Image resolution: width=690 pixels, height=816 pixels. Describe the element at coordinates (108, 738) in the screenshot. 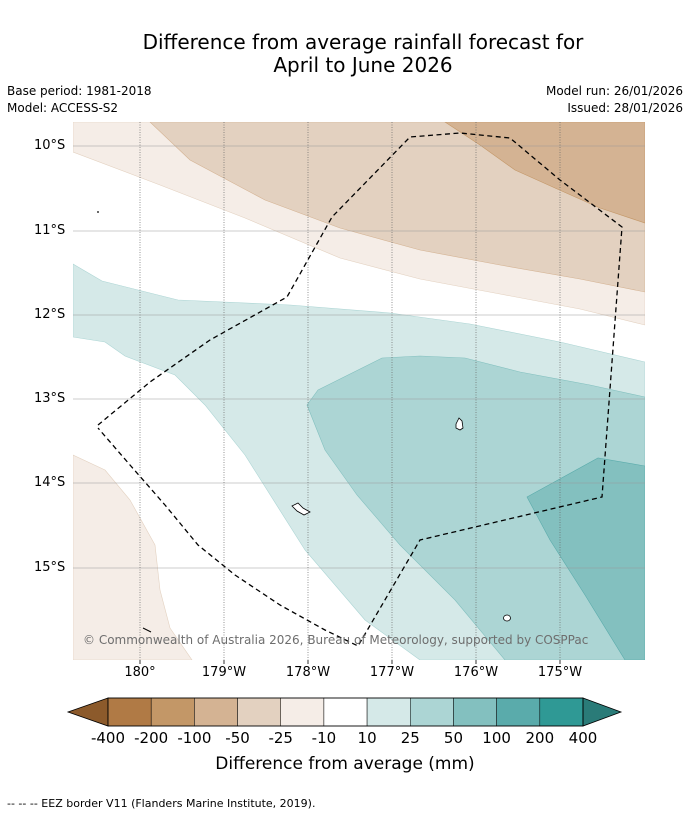

I see `colorbar-tick-label: -400` at that location.